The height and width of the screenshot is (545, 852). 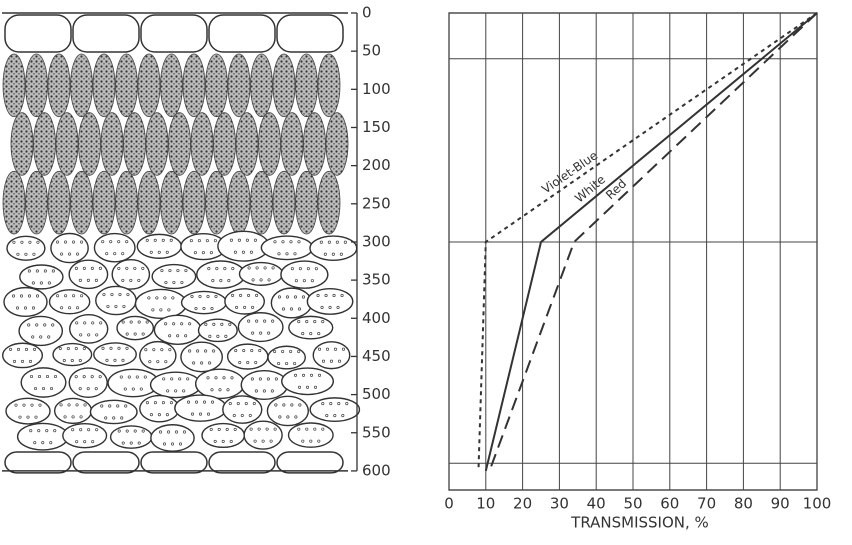 I want to click on depth-tick-label: 100, so click(x=376, y=89).